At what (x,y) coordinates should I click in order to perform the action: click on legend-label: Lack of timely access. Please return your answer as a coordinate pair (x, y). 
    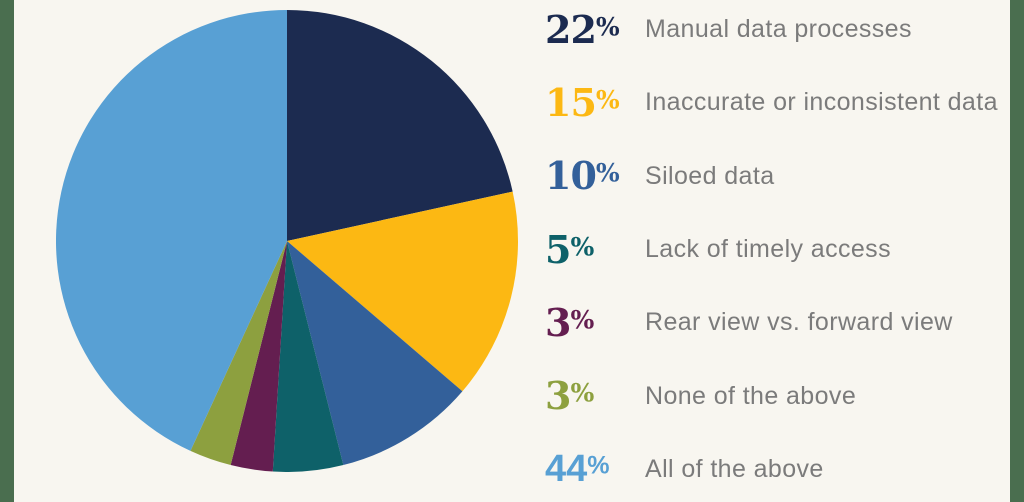
    Looking at the image, I should click on (768, 249).